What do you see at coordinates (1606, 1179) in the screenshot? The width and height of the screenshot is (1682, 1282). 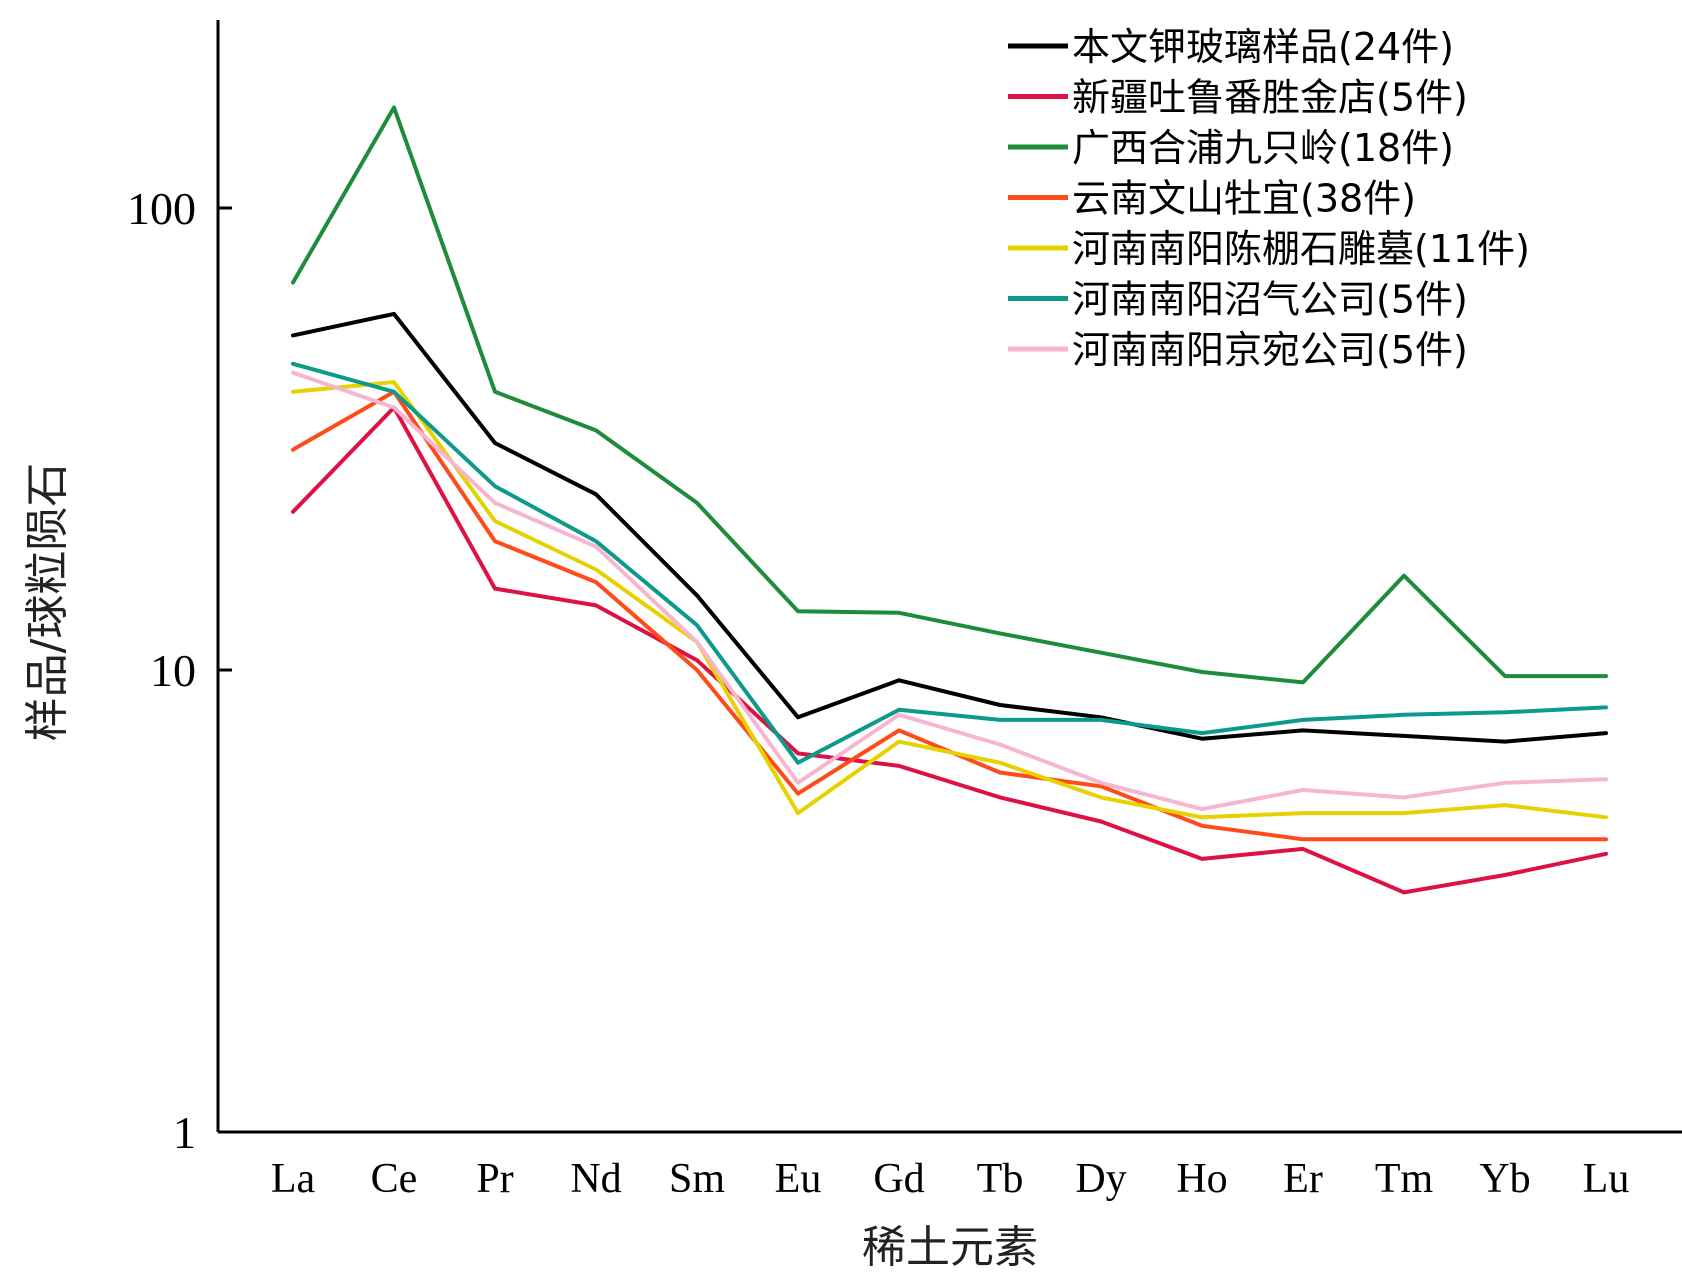 I see `x-tick-label-Lu: Lu` at bounding box center [1606, 1179].